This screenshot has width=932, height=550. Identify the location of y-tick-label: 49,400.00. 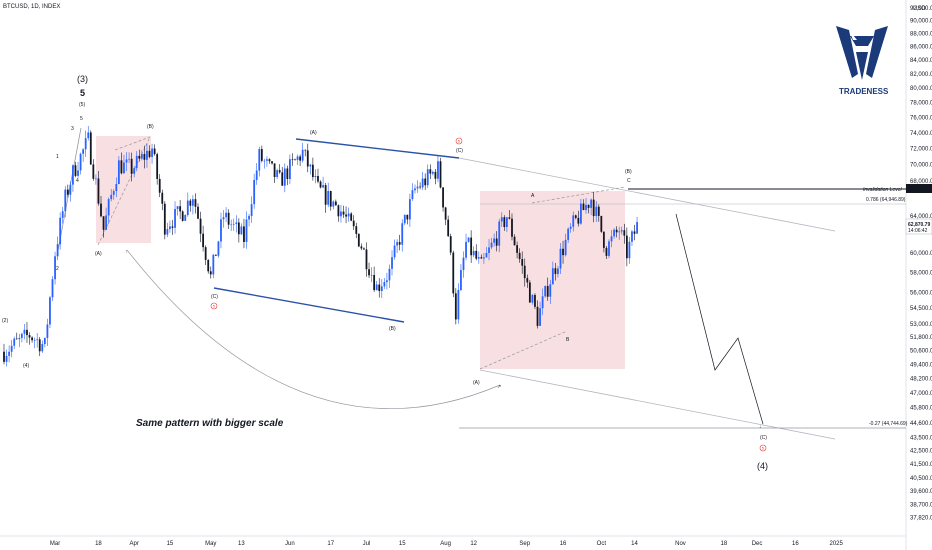
(921, 365).